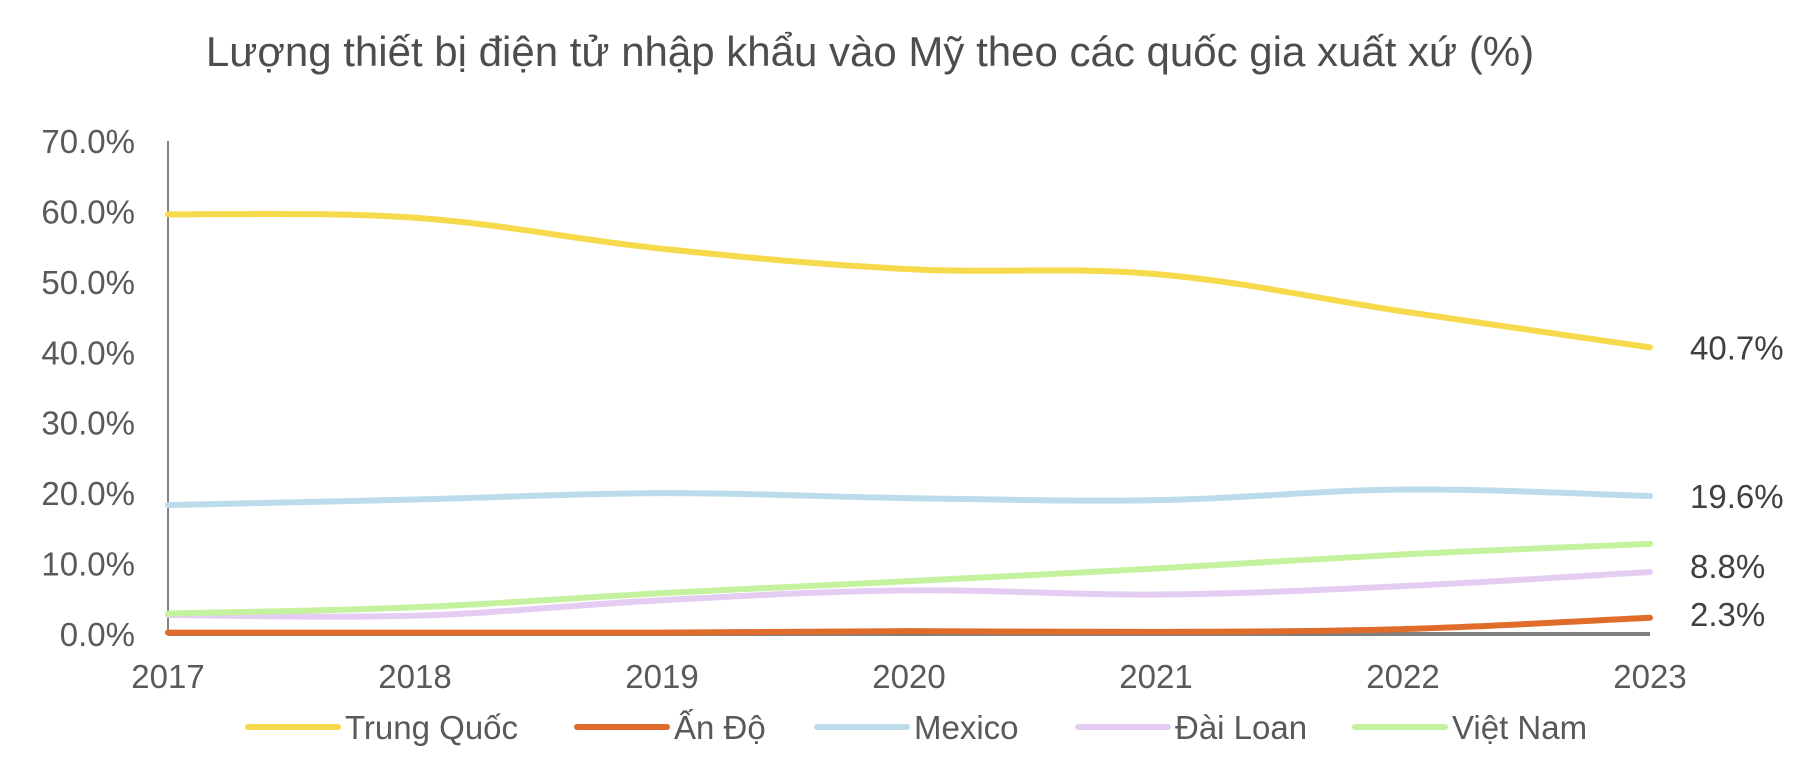 The width and height of the screenshot is (1815, 759). Describe the element at coordinates (88, 388) in the screenshot. I see `y-axis-ticks: 0.0% 10.0% 20.0% 30.0% 40.0% 50.0% 60.0% 70.0%` at that location.